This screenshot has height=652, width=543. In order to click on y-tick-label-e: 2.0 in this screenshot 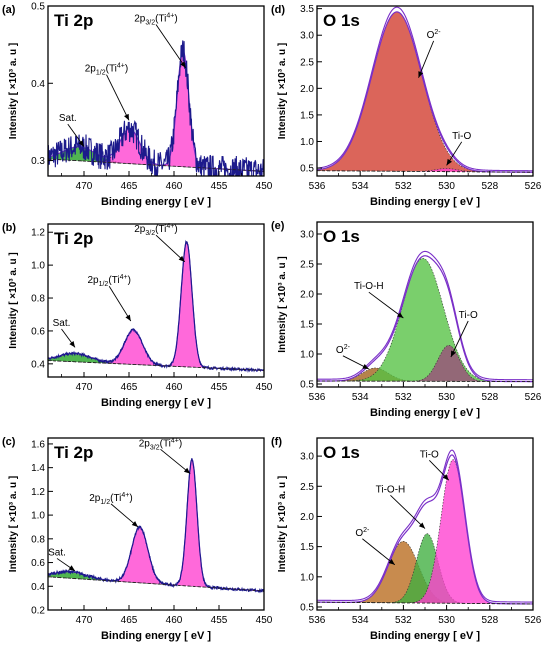, I will do `click(307, 295)`.